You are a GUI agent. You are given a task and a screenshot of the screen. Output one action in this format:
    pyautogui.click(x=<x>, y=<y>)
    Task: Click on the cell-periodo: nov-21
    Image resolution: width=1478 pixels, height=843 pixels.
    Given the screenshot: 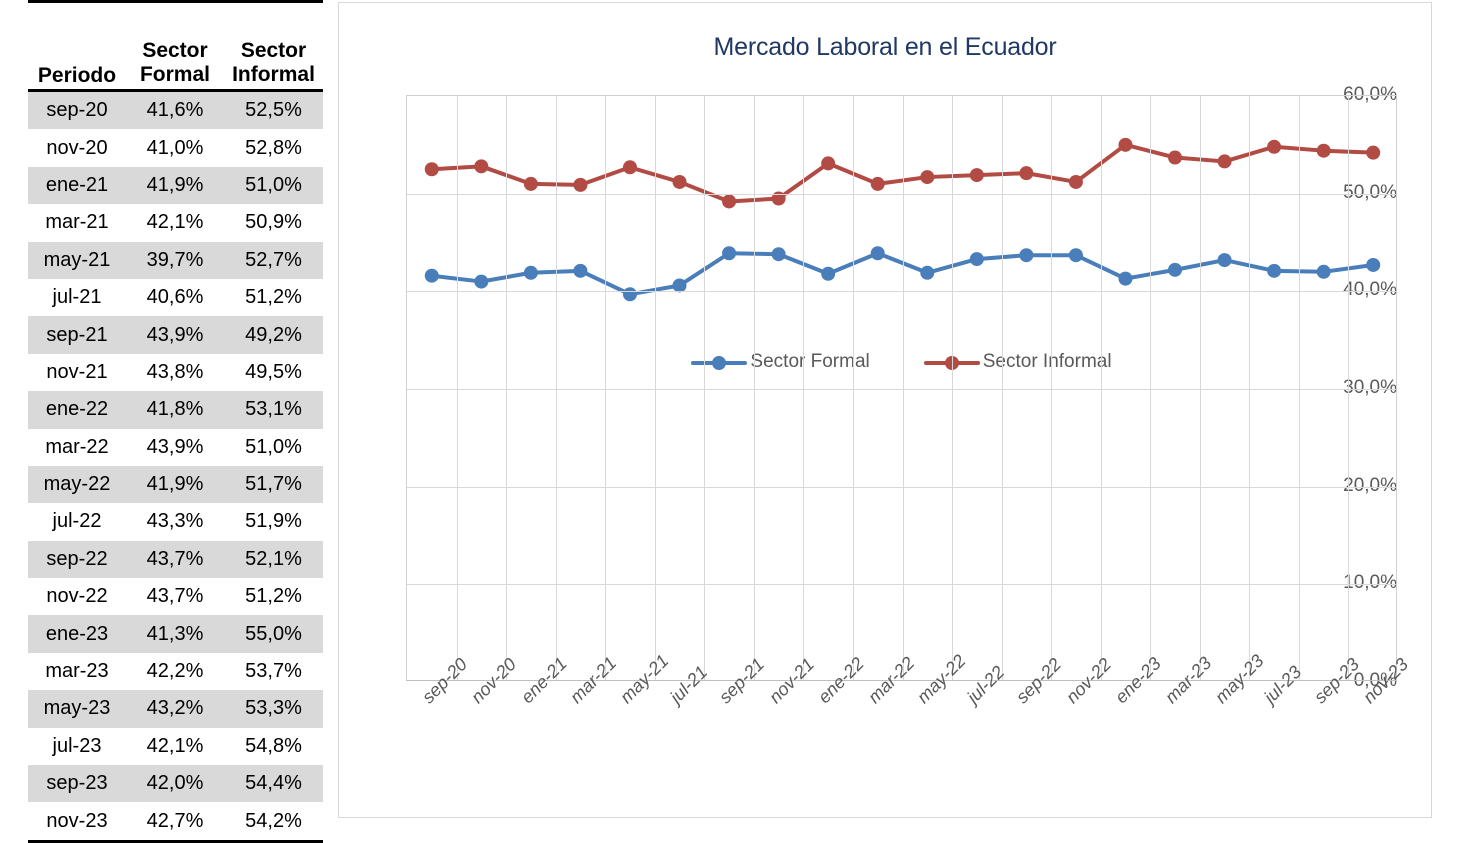 What is the action you would take?
    pyautogui.click(x=77, y=371)
    